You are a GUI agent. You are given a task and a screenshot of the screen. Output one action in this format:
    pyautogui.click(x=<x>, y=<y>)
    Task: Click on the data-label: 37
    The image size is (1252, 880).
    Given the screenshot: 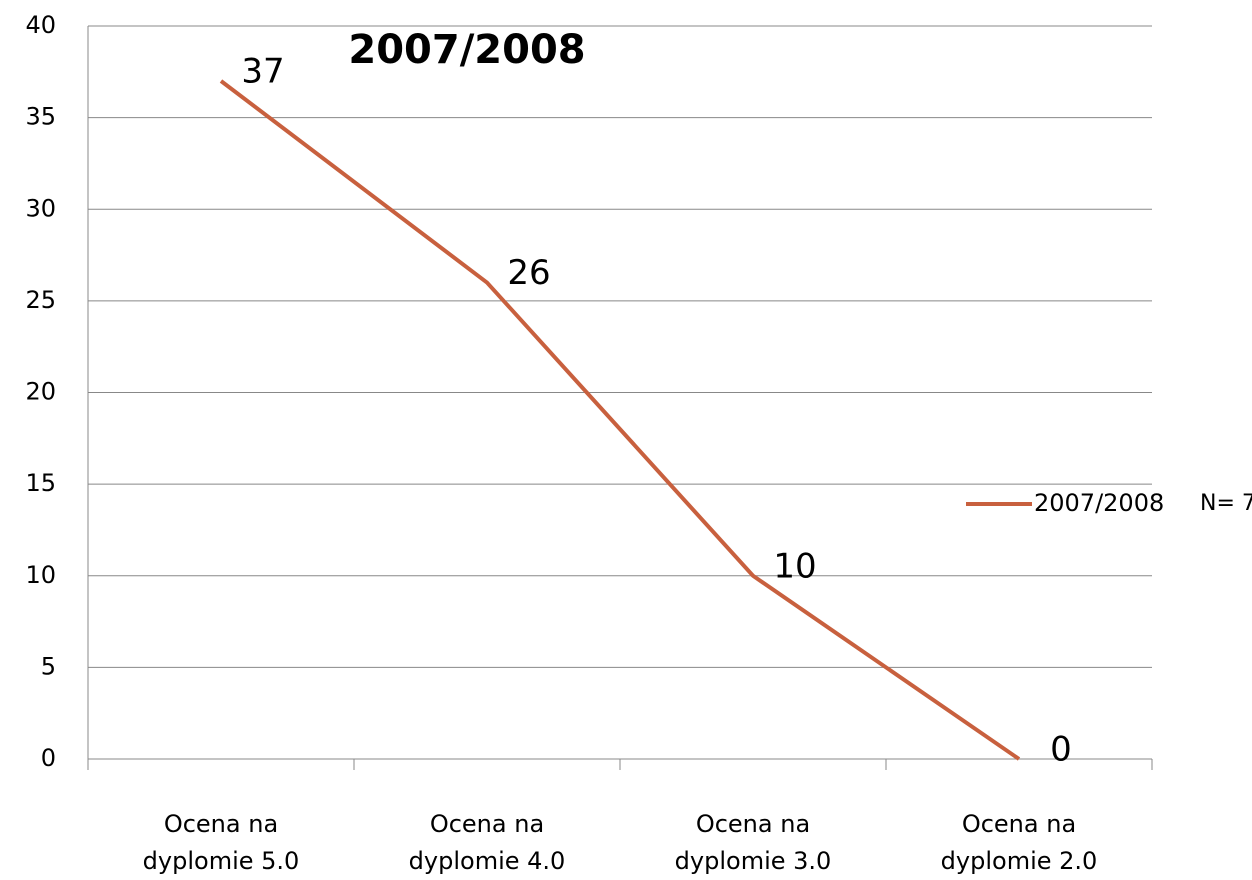 What is the action you would take?
    pyautogui.click(x=262, y=71)
    